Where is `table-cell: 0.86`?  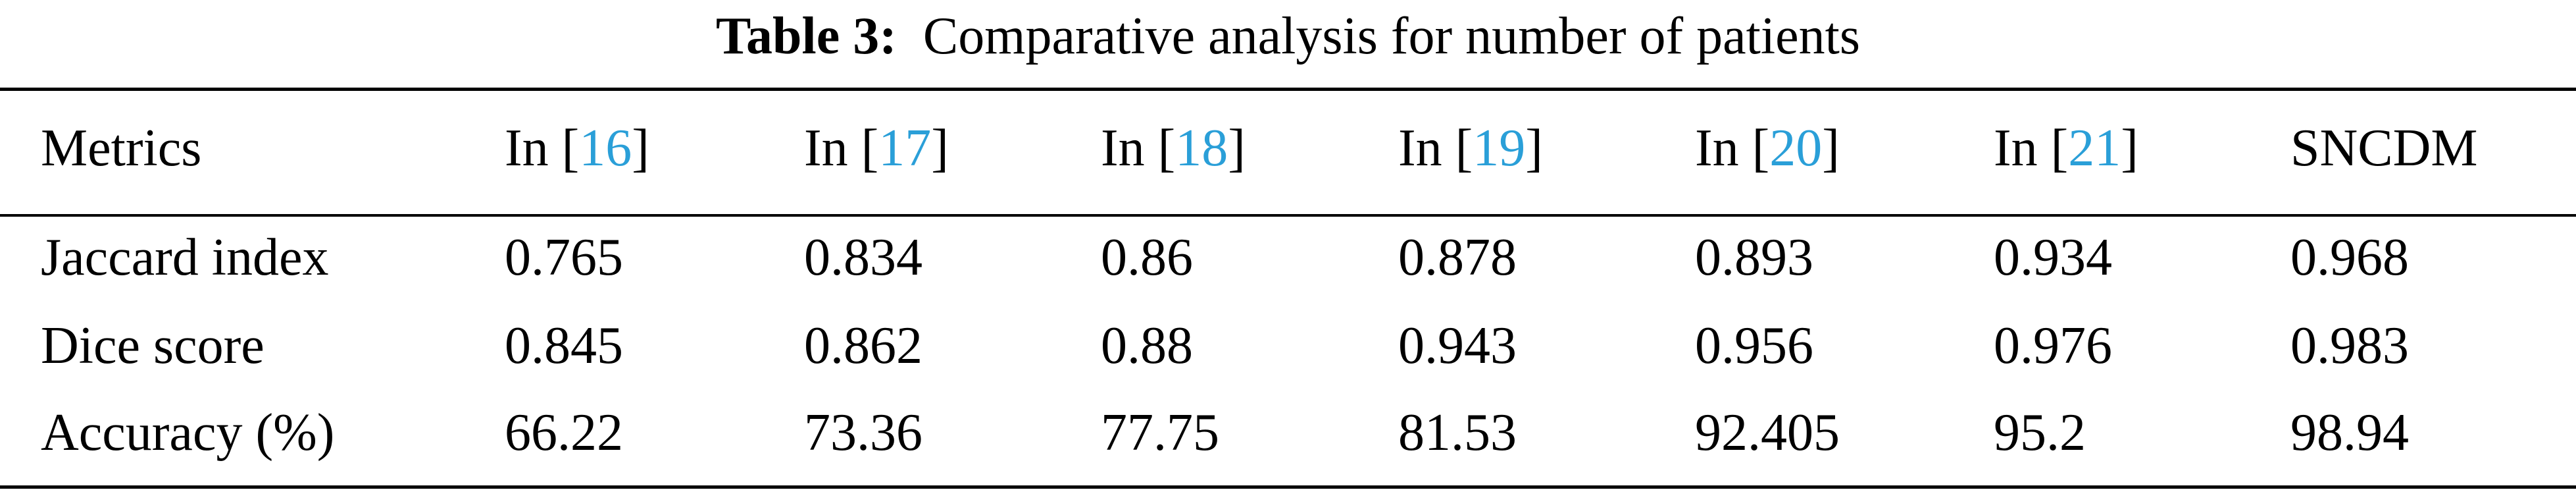
table-cell: 0.86 is located at coordinates (1147, 258).